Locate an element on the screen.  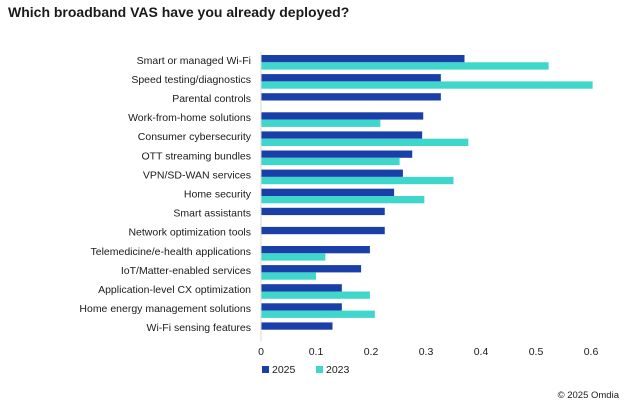
category-label: VPN/SD-WAN services is located at coordinates (197, 175).